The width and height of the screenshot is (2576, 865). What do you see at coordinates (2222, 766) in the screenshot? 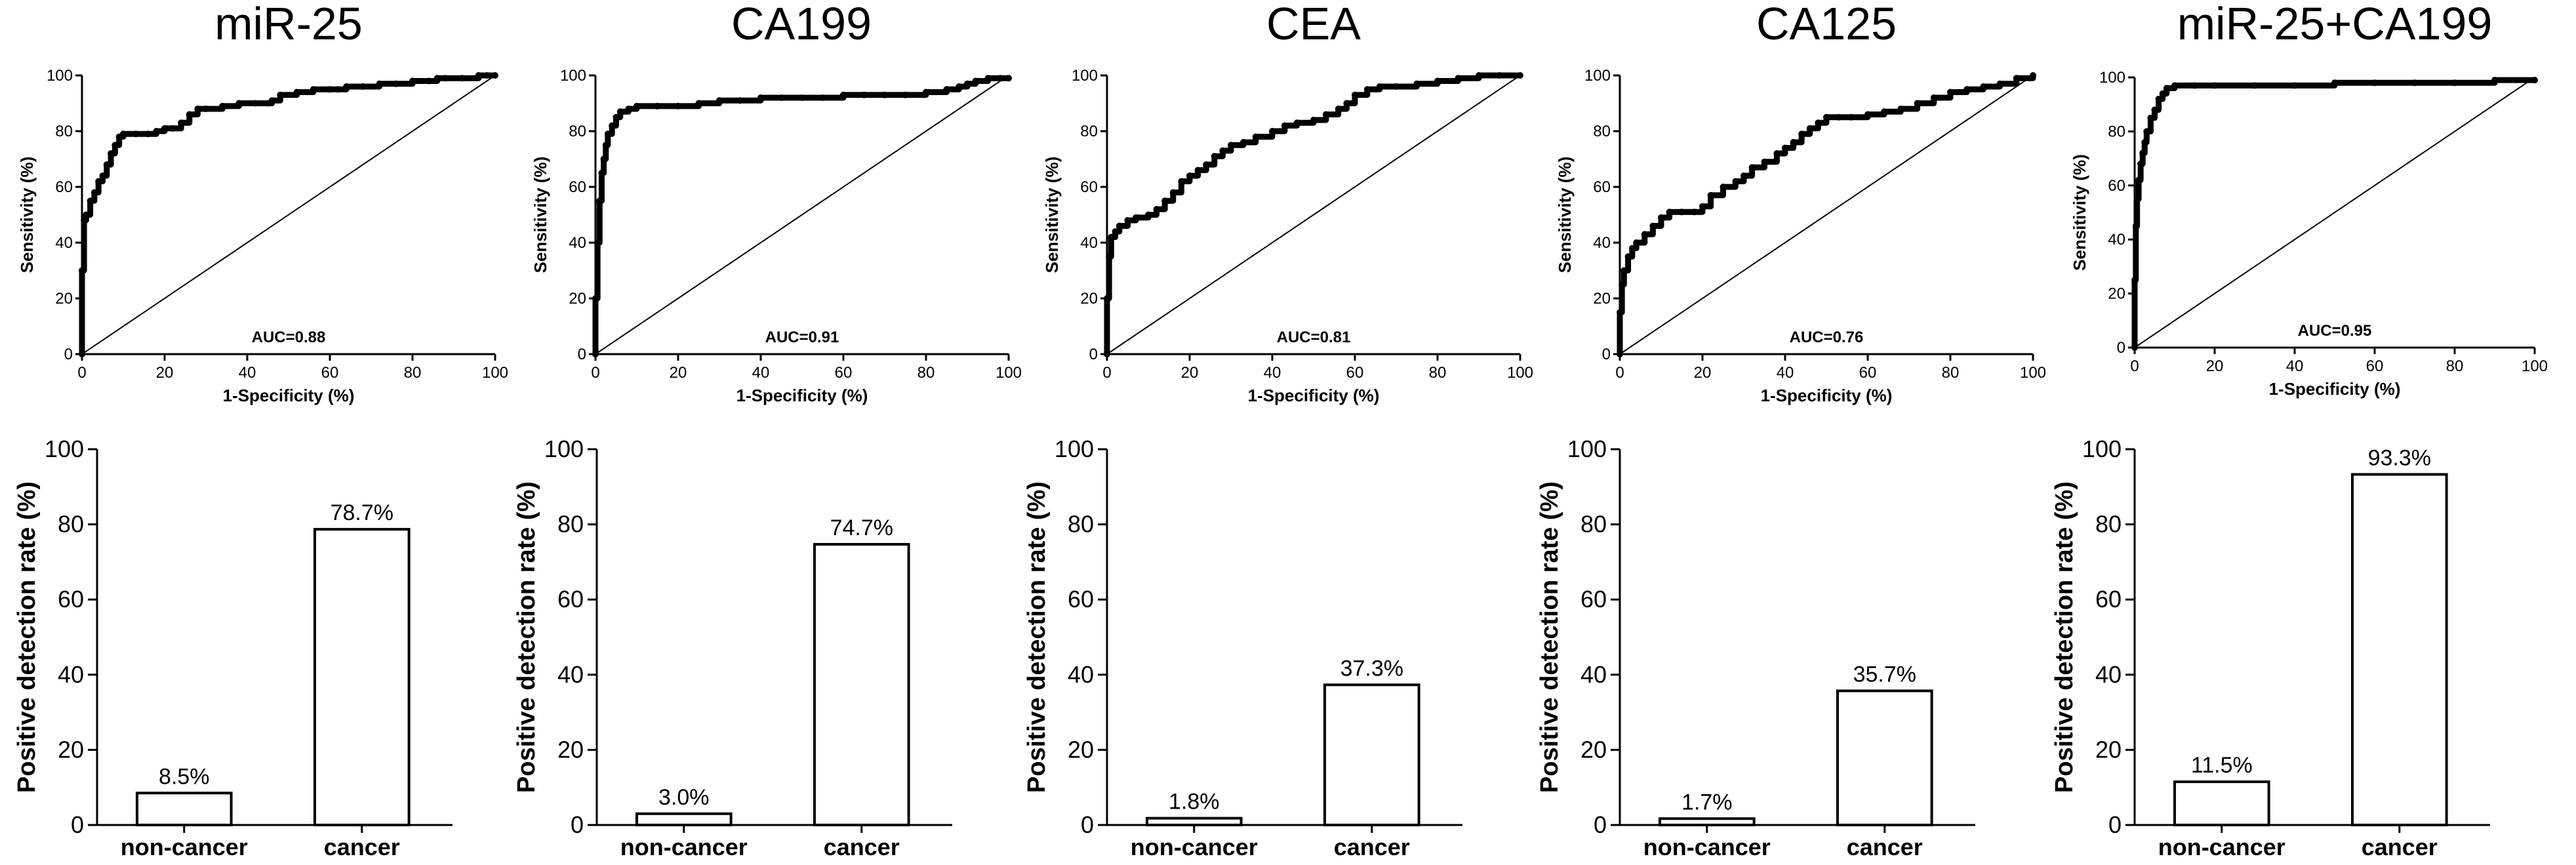
I see `bar-value-label: 11.5%` at bounding box center [2222, 766].